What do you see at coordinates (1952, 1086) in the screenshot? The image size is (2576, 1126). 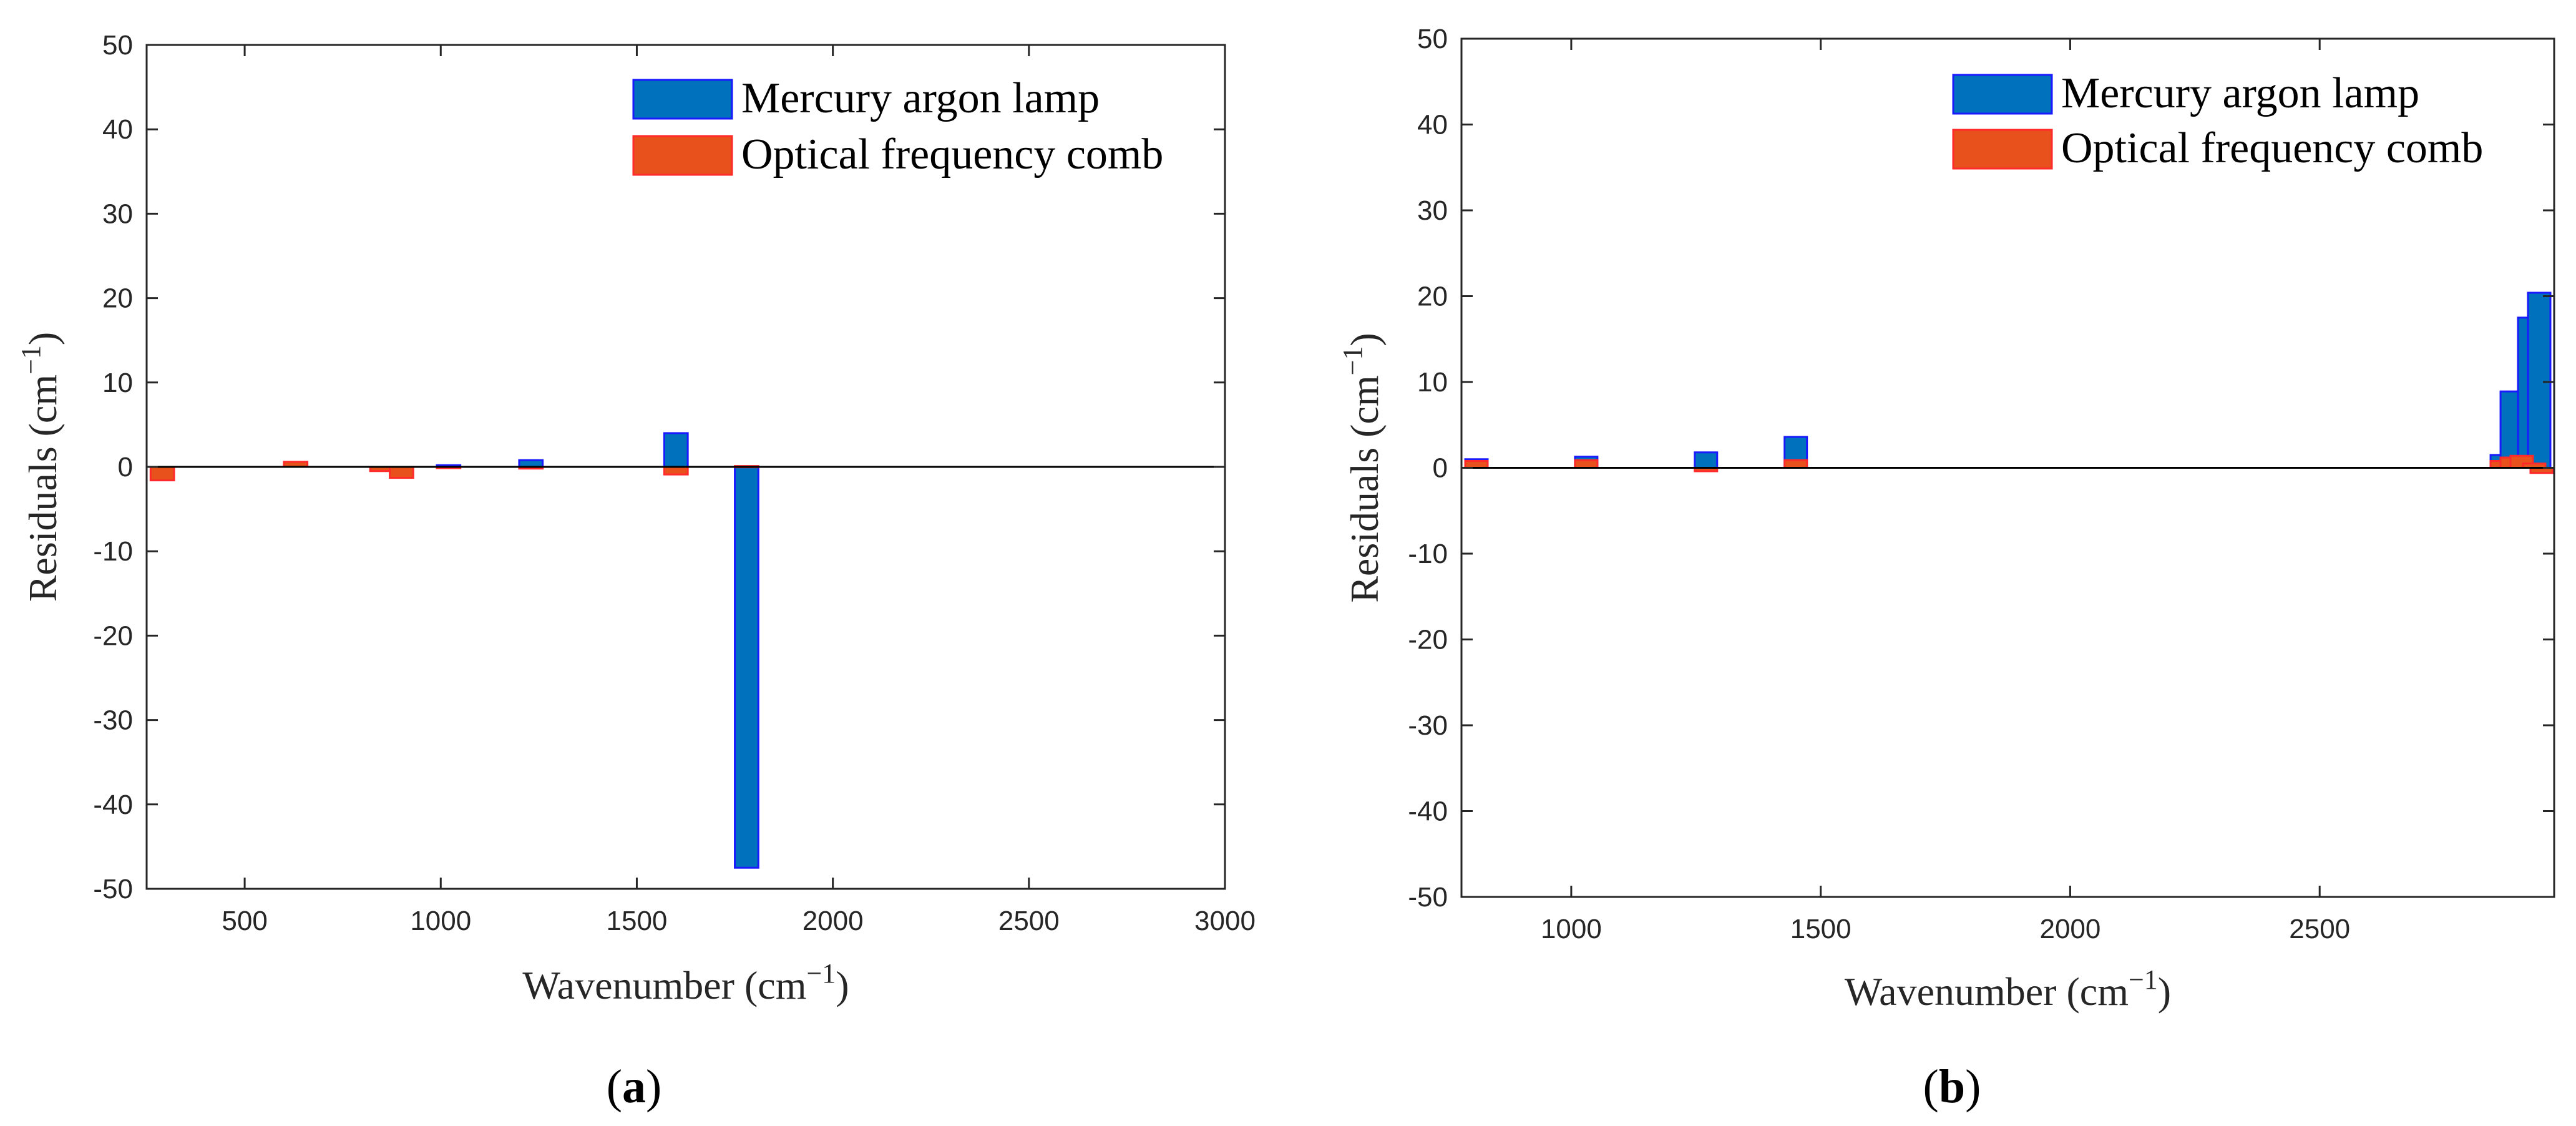 I see `panel-caption: (b)` at bounding box center [1952, 1086].